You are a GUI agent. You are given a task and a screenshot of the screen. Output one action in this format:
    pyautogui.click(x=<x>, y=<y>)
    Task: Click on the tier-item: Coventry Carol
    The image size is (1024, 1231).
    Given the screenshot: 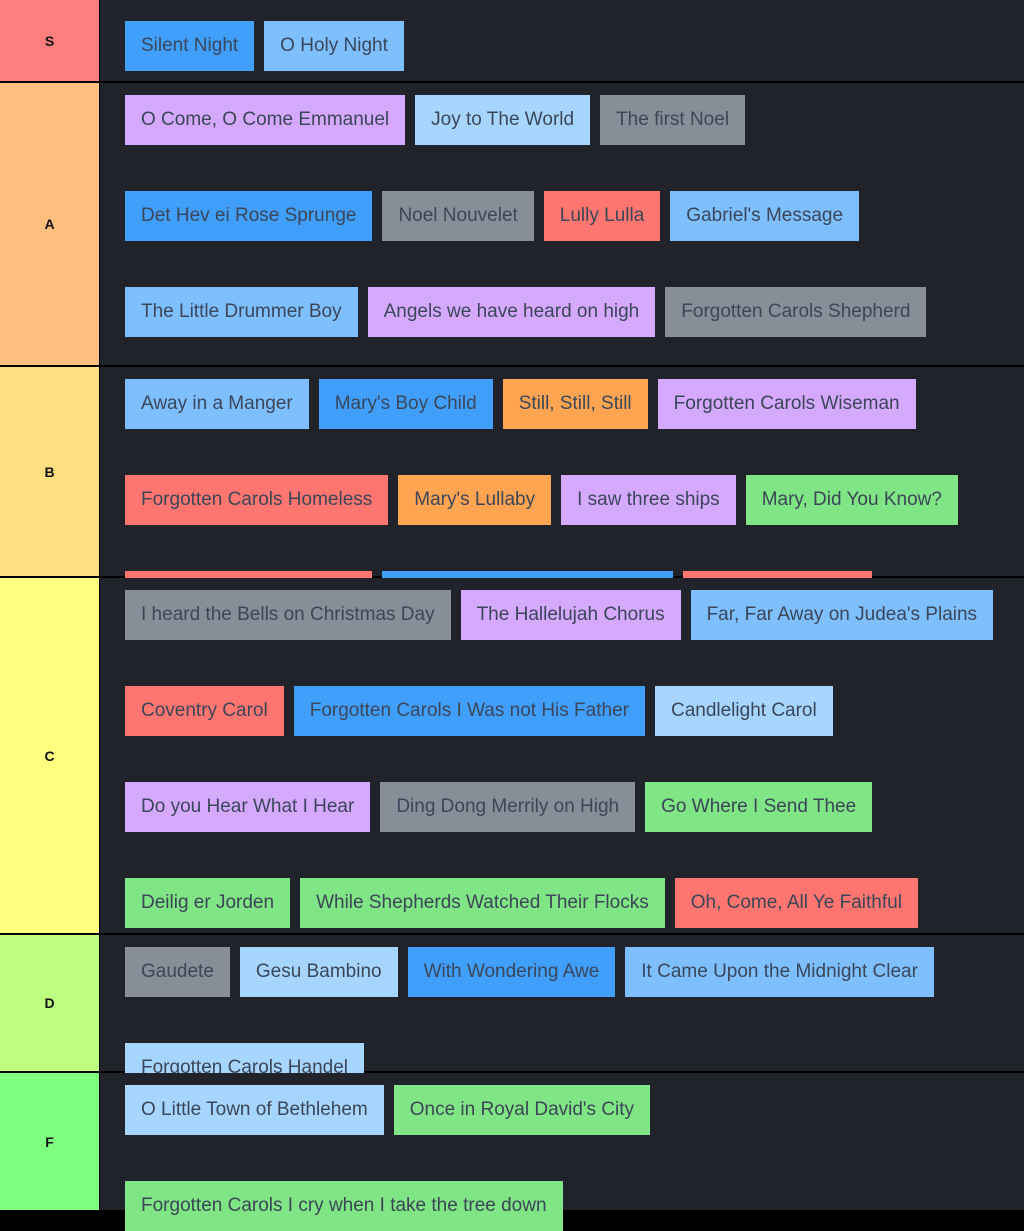 What is the action you would take?
    pyautogui.click(x=204, y=711)
    